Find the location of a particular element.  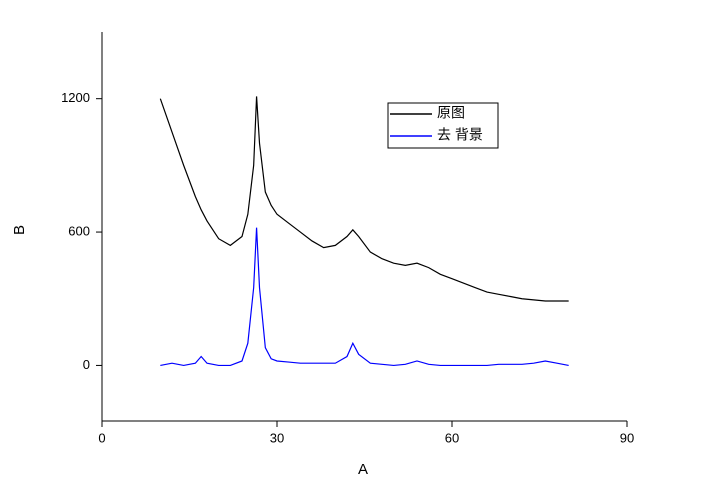

x-tick-label: 90 is located at coordinates (627, 437).